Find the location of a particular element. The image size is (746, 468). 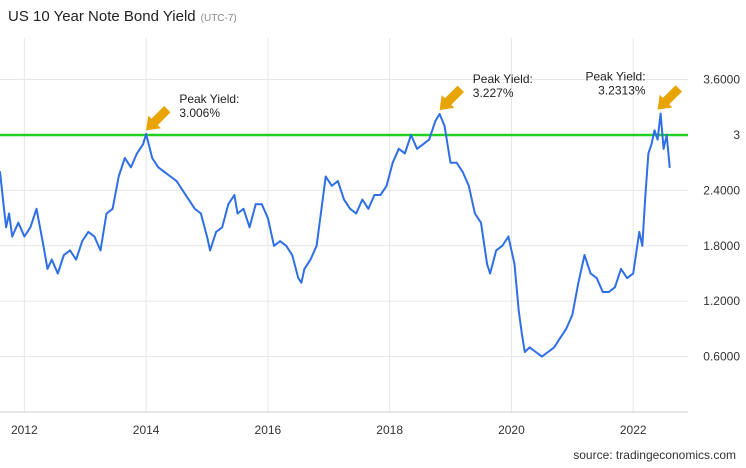

y-tick-label: 1.2000 is located at coordinates (721, 301).